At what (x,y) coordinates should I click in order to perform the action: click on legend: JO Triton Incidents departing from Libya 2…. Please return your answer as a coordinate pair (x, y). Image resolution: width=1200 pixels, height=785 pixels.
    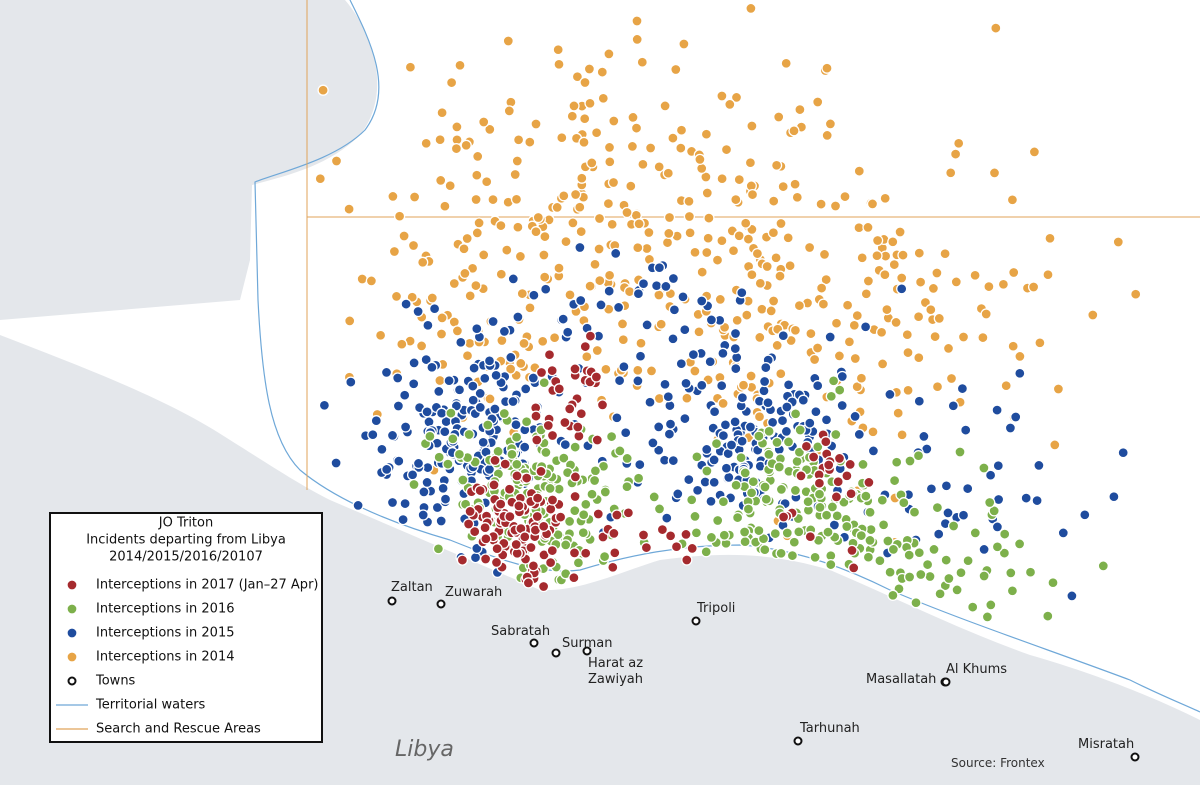
    Looking at the image, I should click on (186, 627).